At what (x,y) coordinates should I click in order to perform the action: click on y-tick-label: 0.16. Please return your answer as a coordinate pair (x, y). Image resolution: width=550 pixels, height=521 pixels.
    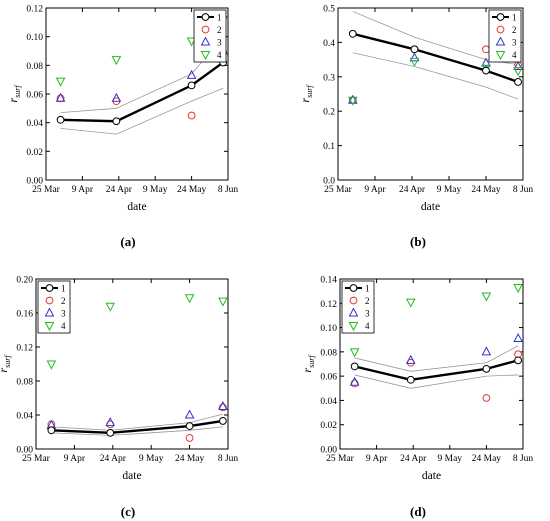
    Looking at the image, I should click on (24, 315).